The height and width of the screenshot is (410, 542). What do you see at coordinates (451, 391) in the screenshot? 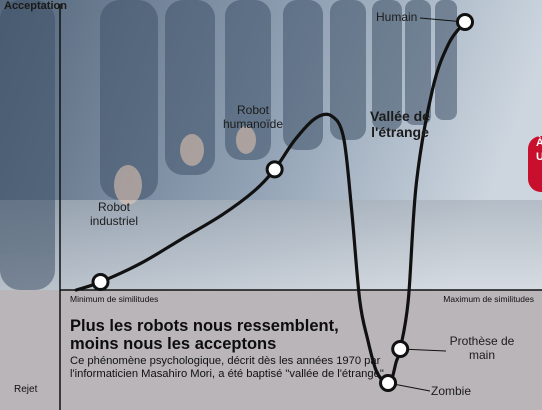
I see `label-zombie: Zombie` at bounding box center [451, 391].